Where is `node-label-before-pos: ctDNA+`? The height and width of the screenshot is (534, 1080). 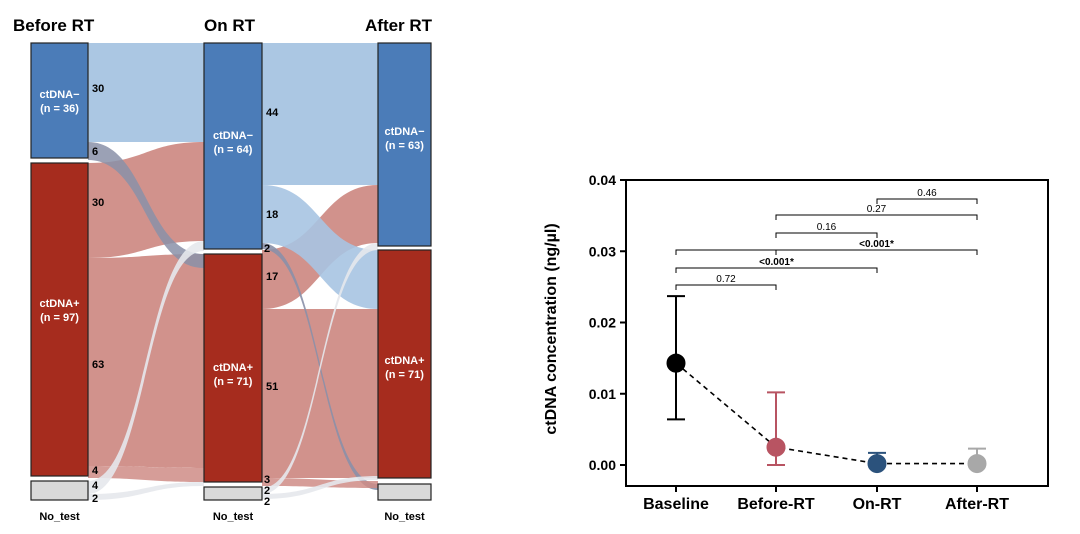 node-label-before-pos: ctDNA+ is located at coordinates (59, 304).